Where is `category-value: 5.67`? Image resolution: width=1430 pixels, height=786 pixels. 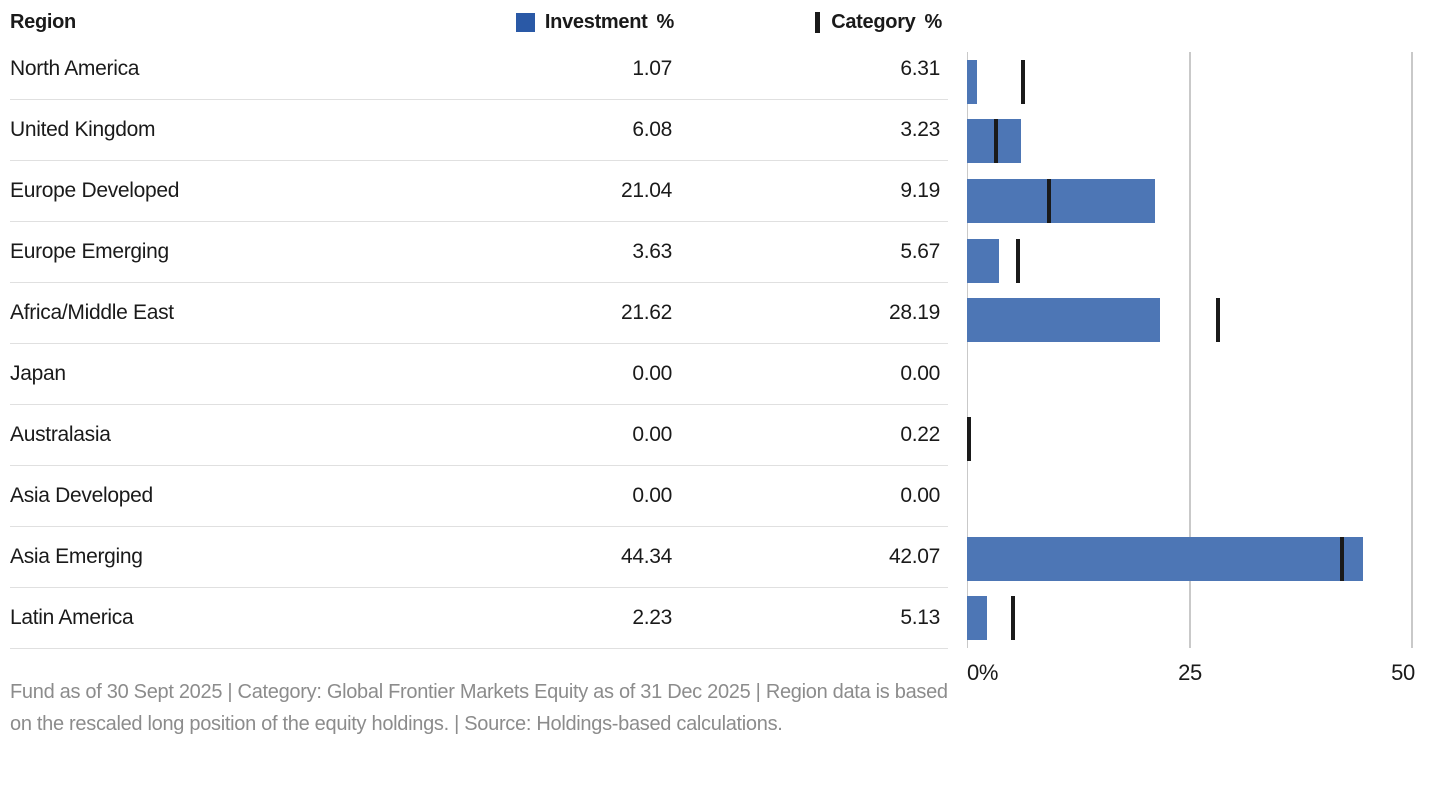
category-value: 5.67 is located at coordinates (920, 251).